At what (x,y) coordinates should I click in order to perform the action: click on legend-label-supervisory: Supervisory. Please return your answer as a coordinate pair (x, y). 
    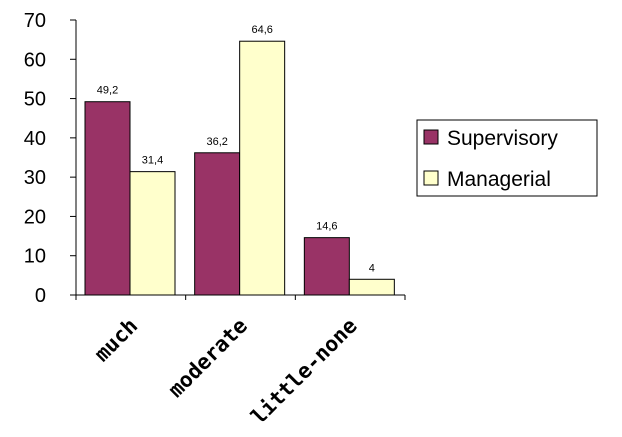
    Looking at the image, I should click on (502, 138).